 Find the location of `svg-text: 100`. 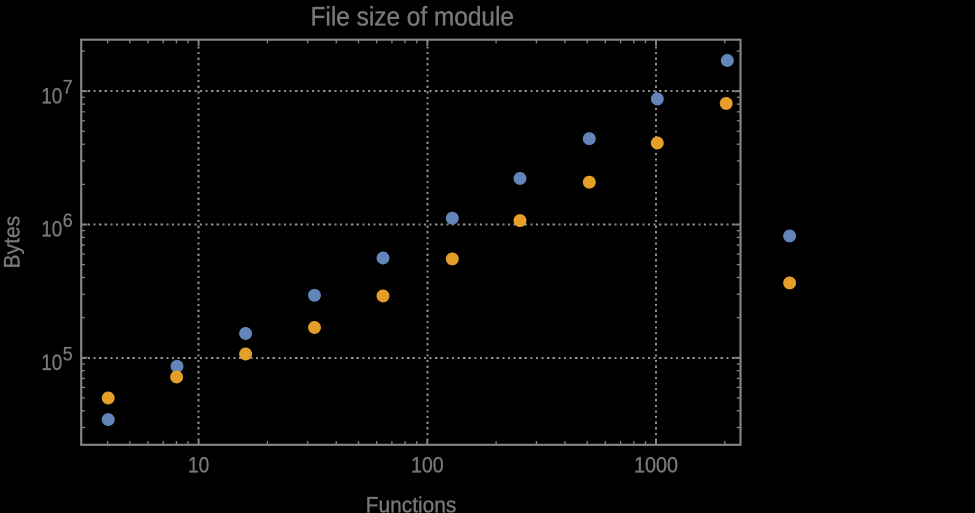

svg-text: 100 is located at coordinates (427, 464).